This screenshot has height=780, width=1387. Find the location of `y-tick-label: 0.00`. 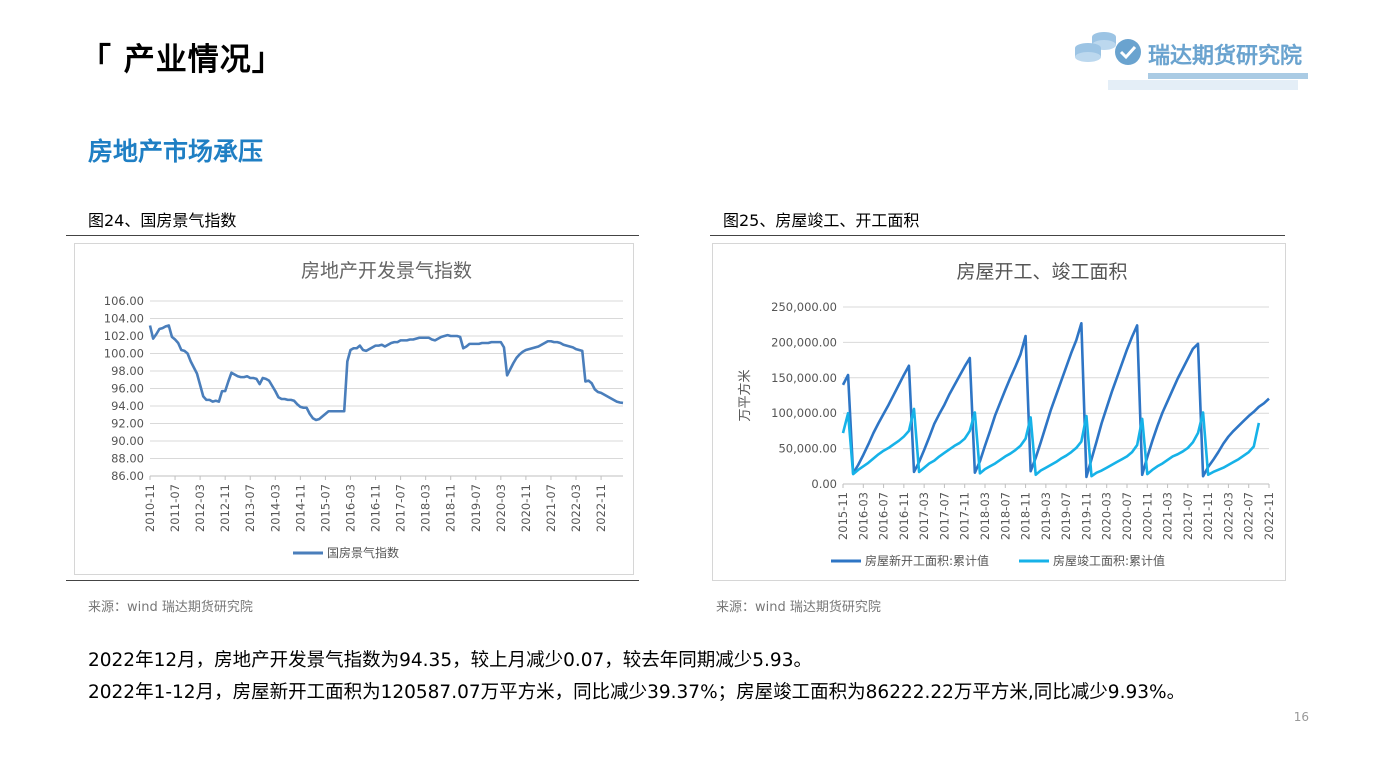

y-tick-label: 0.00 is located at coordinates (824, 484).